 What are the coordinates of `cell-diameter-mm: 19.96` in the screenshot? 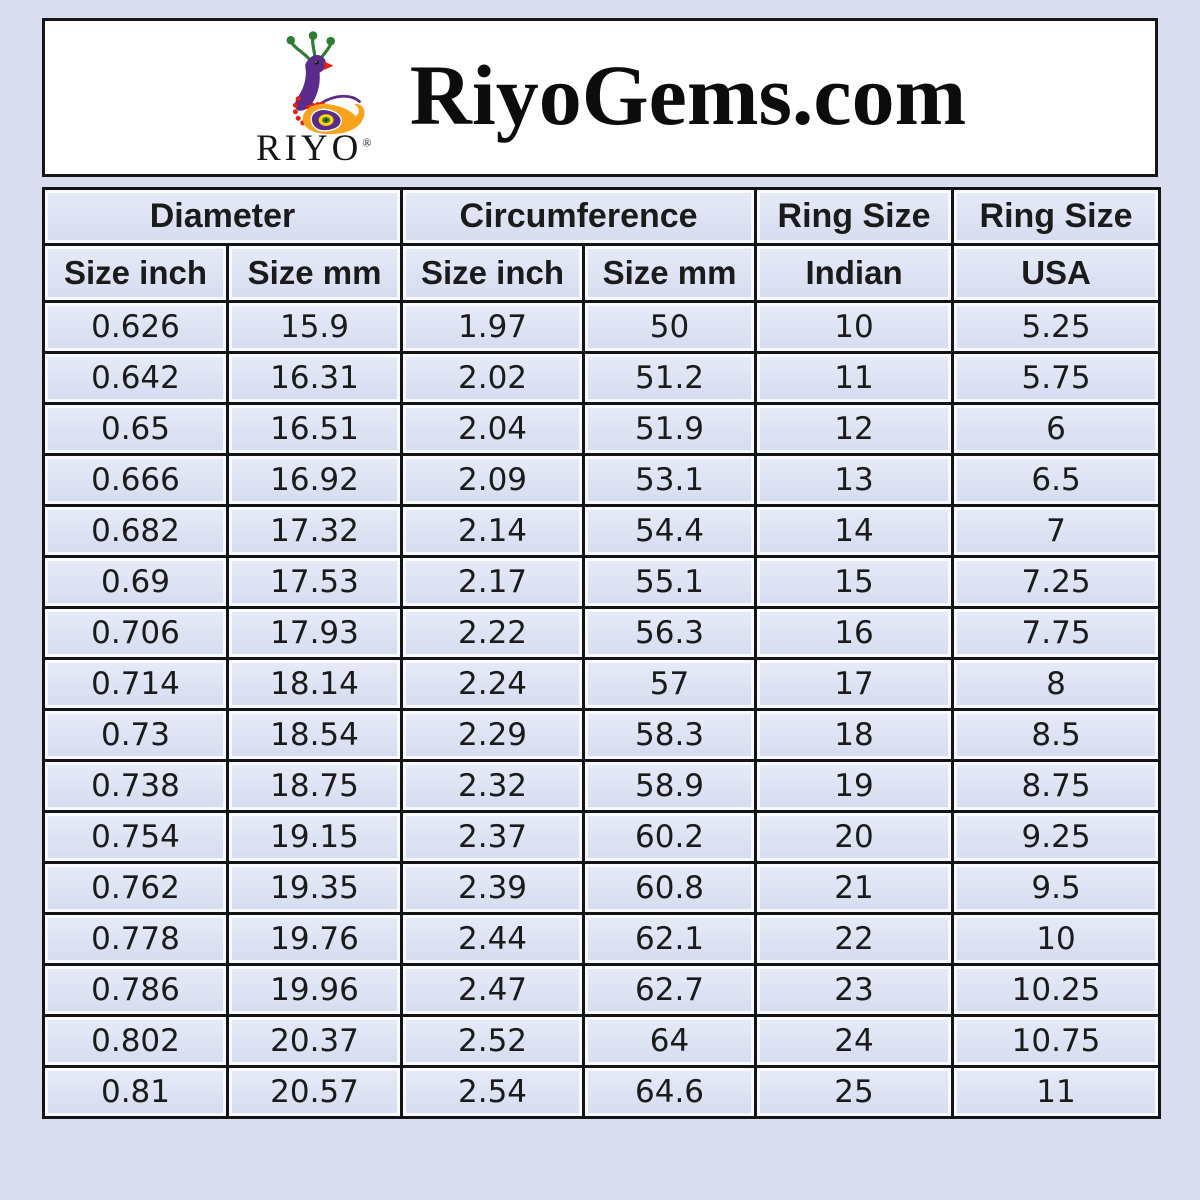 It's located at (314, 990).